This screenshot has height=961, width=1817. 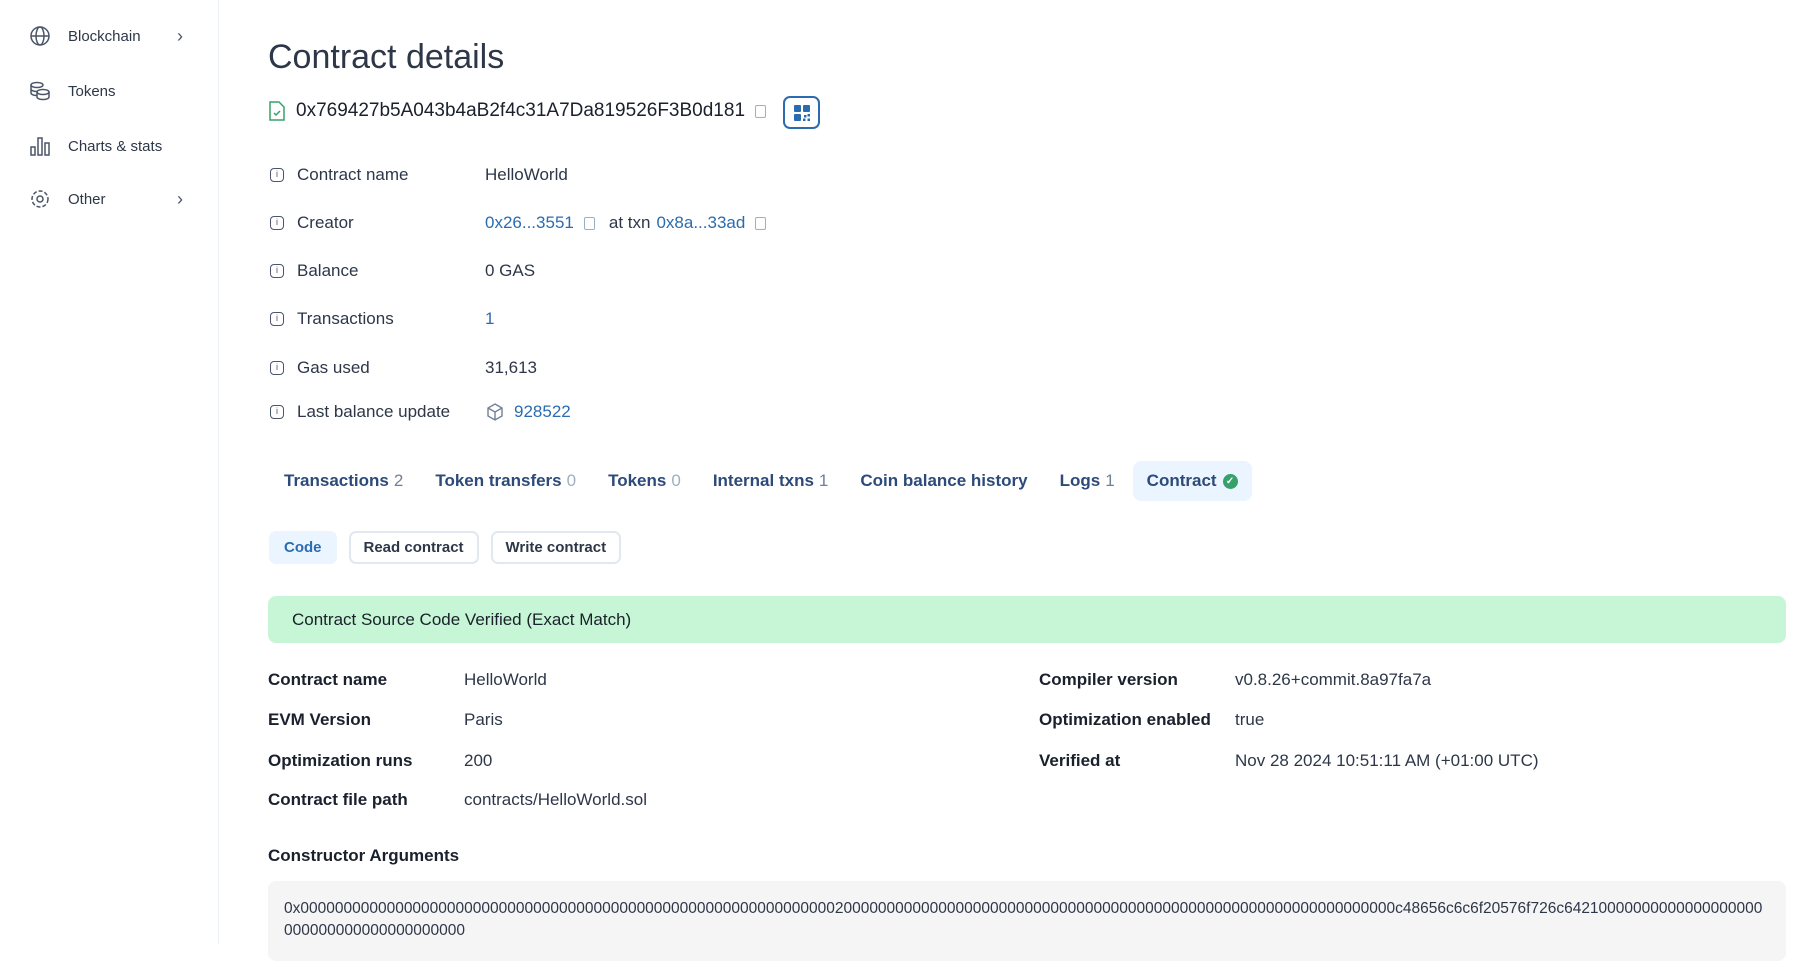 I want to click on tab-tokens: Tokens 0, so click(x=644, y=481).